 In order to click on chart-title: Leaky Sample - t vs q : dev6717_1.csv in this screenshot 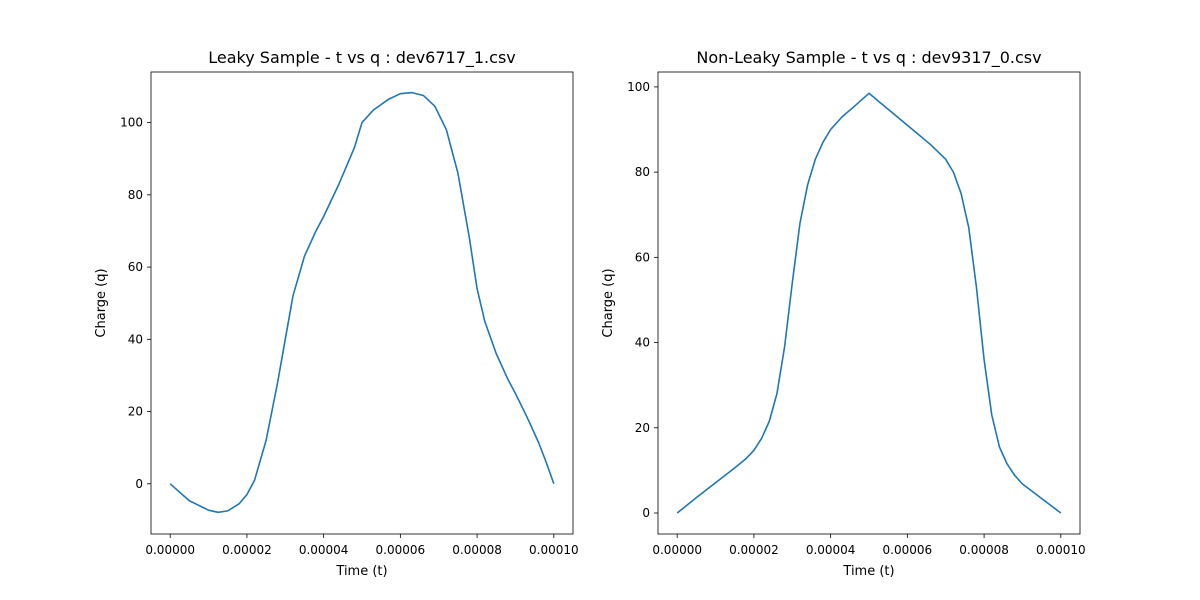, I will do `click(362, 58)`.